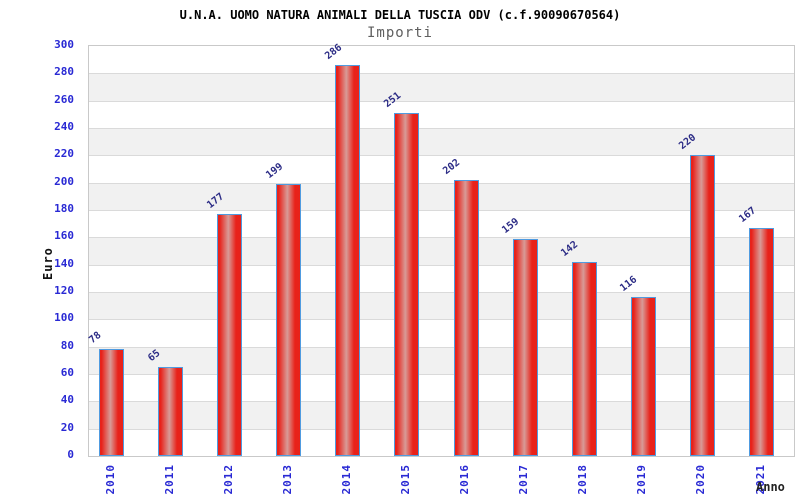 This screenshot has height=500, width=800. What do you see at coordinates (228, 479) in the screenshot?
I see `x-axis-tick-label: 2012` at bounding box center [228, 479].